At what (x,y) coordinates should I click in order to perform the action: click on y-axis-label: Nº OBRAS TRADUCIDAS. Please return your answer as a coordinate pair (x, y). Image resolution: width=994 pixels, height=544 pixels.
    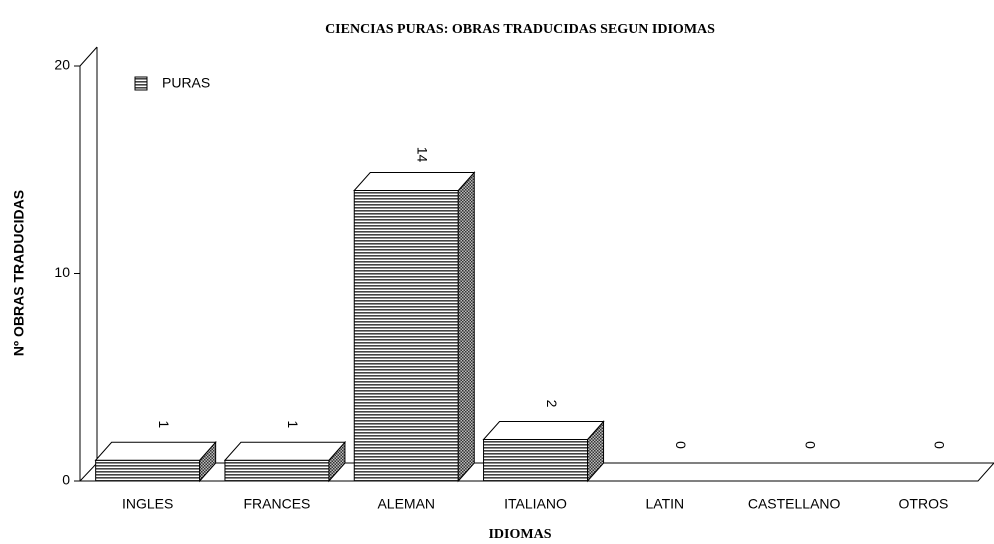
    Looking at the image, I should click on (19, 273).